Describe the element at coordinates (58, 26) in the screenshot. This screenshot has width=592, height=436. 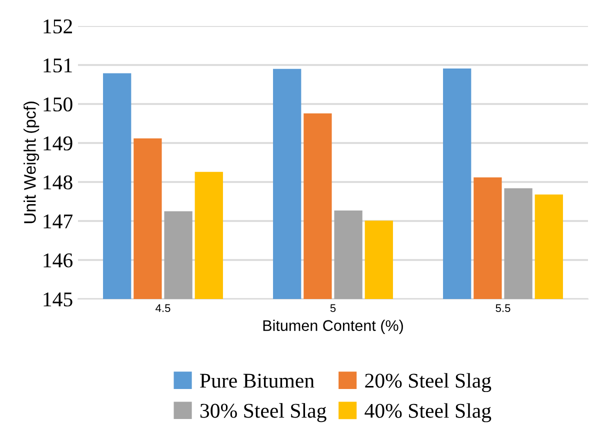
I see `y-tick-label: 152` at that location.